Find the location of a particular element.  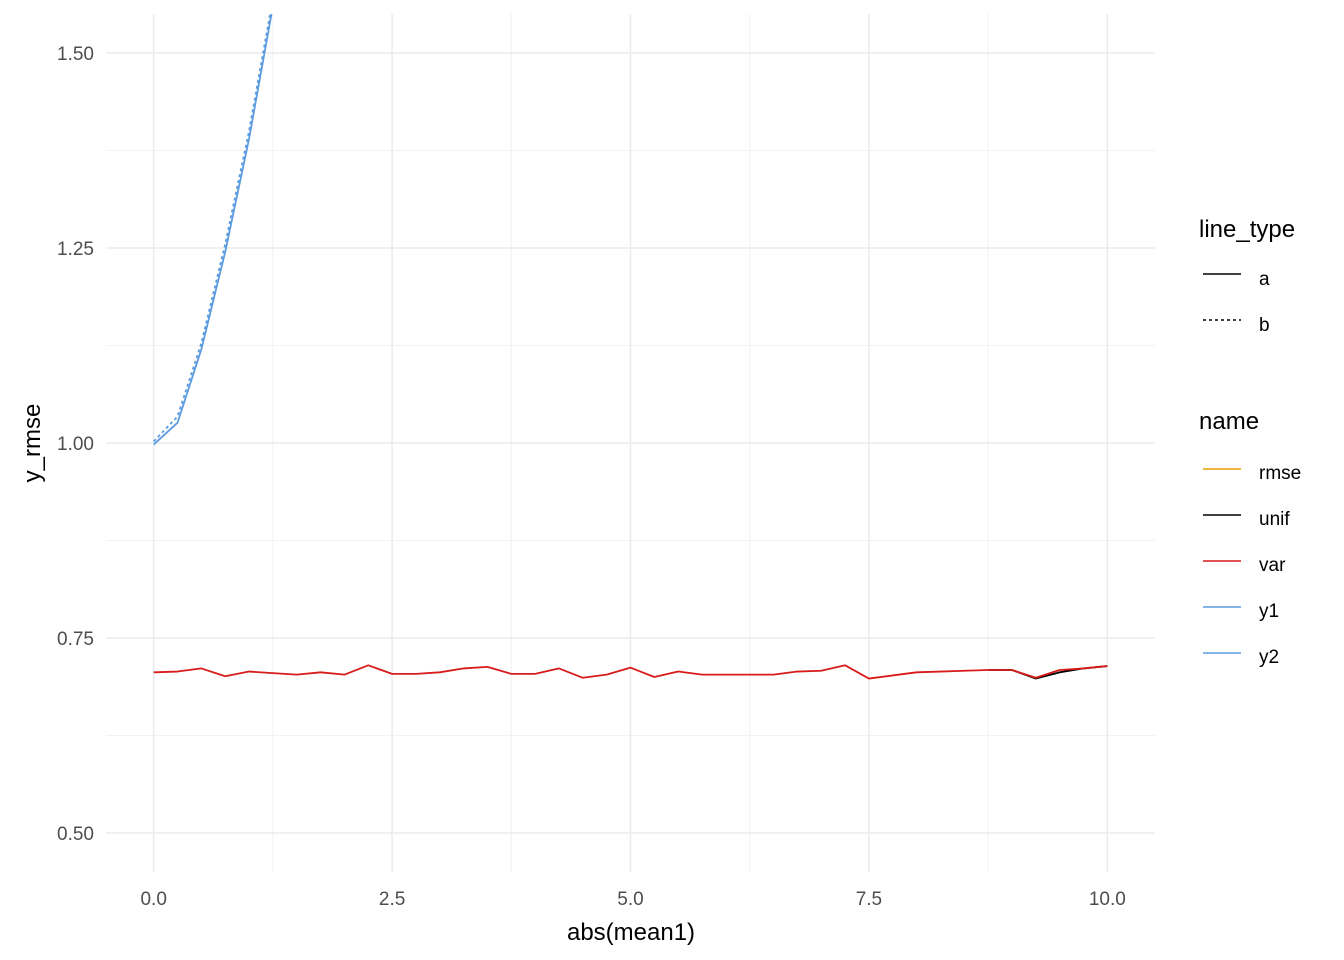

y-tick-label: 0.50 is located at coordinates (75, 834).